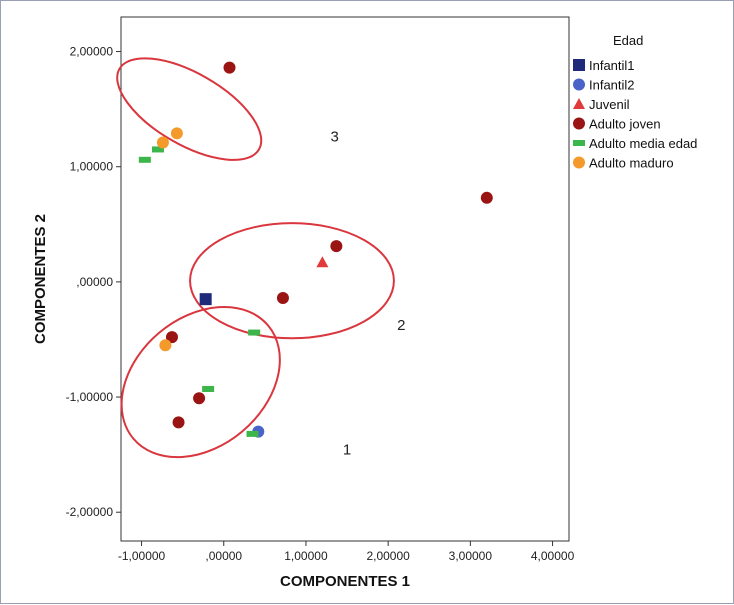  Describe the element at coordinates (579, 84) in the screenshot. I see `legend-marker-infantil2` at that location.